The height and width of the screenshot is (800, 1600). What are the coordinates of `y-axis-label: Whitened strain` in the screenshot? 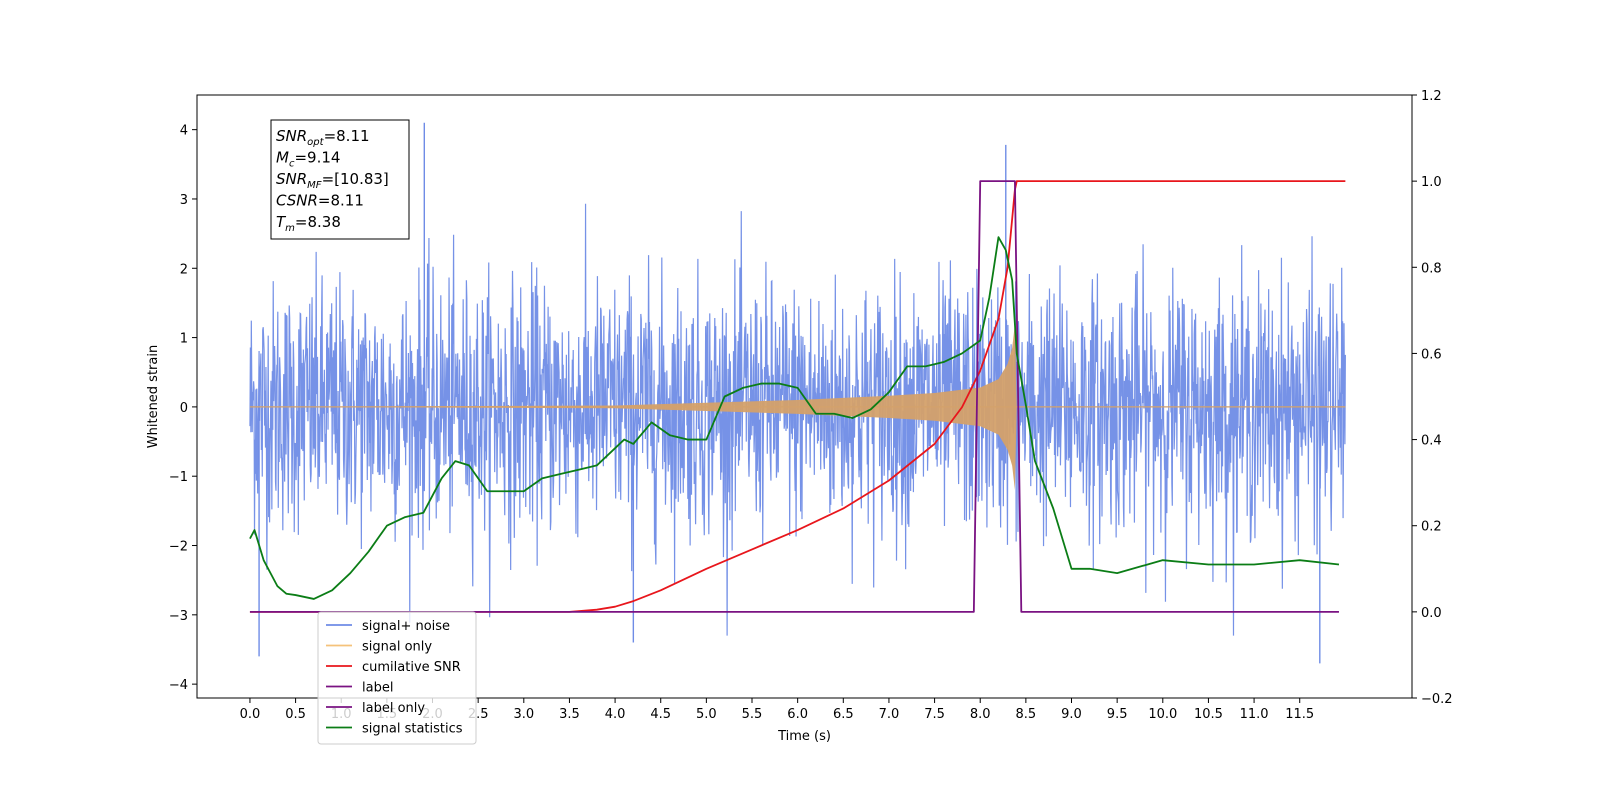 It's located at (153, 396).